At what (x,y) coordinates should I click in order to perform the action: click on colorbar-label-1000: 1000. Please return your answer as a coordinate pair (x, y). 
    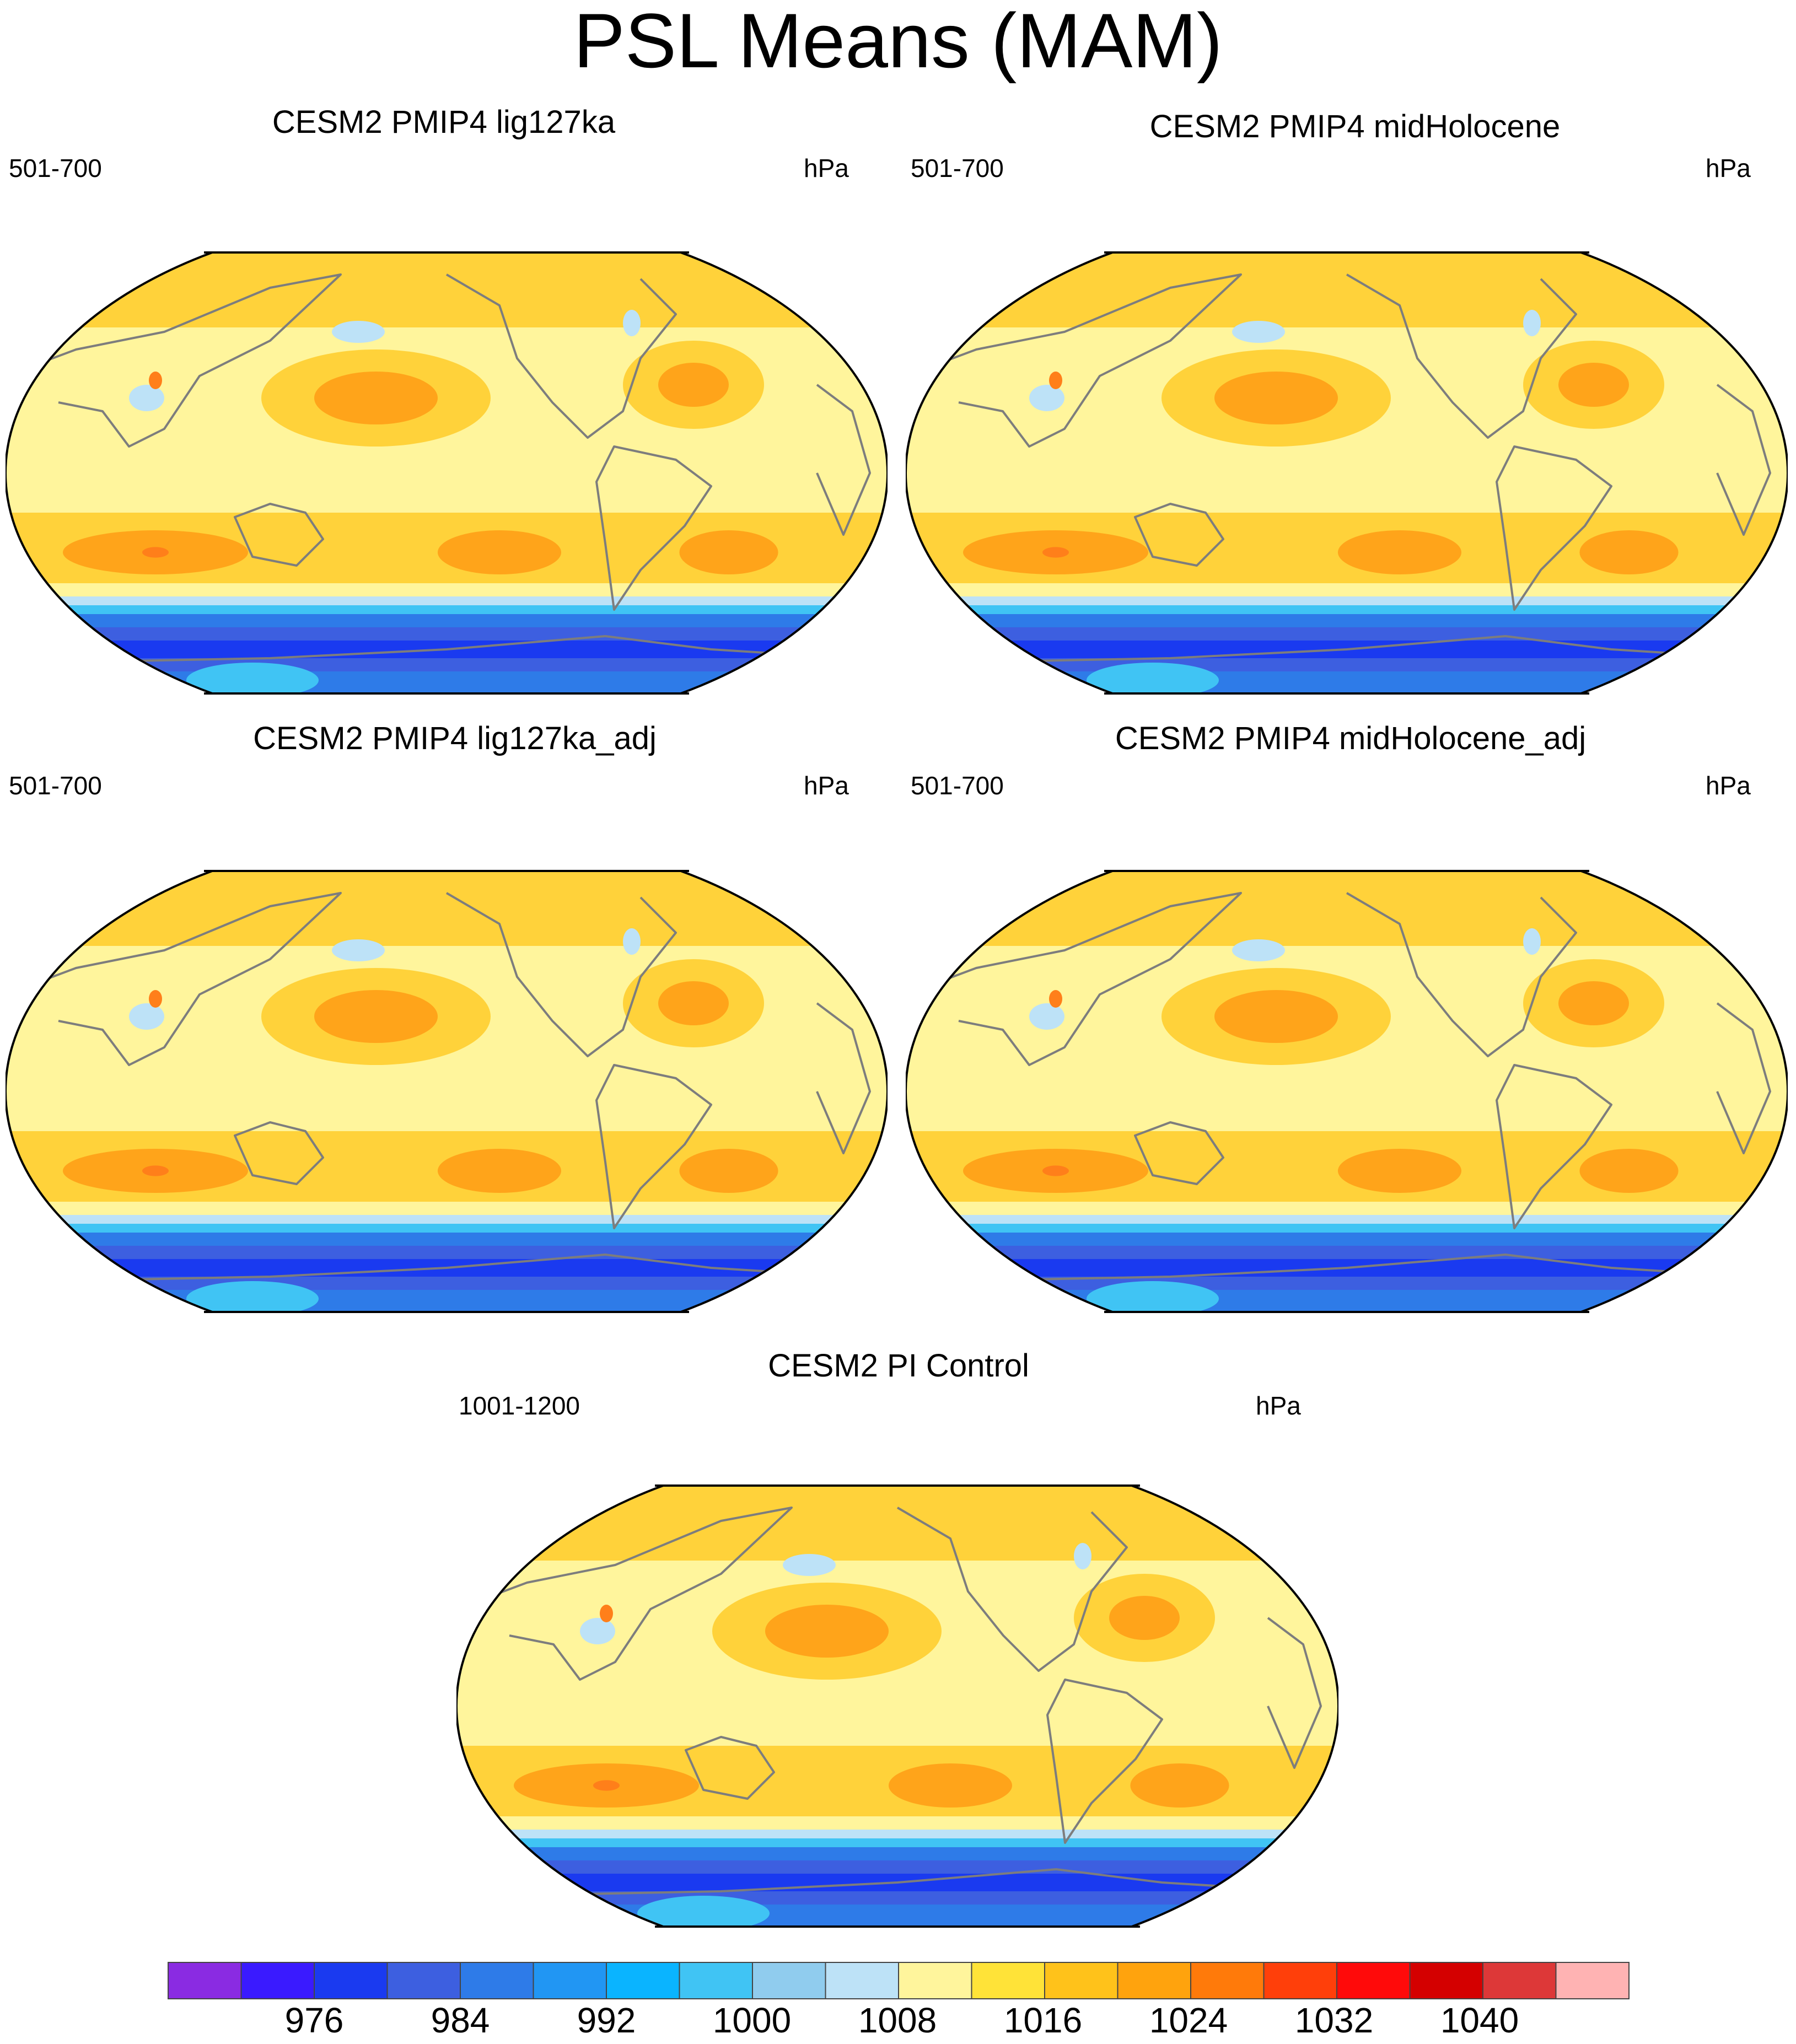
    Looking at the image, I should click on (752, 2020).